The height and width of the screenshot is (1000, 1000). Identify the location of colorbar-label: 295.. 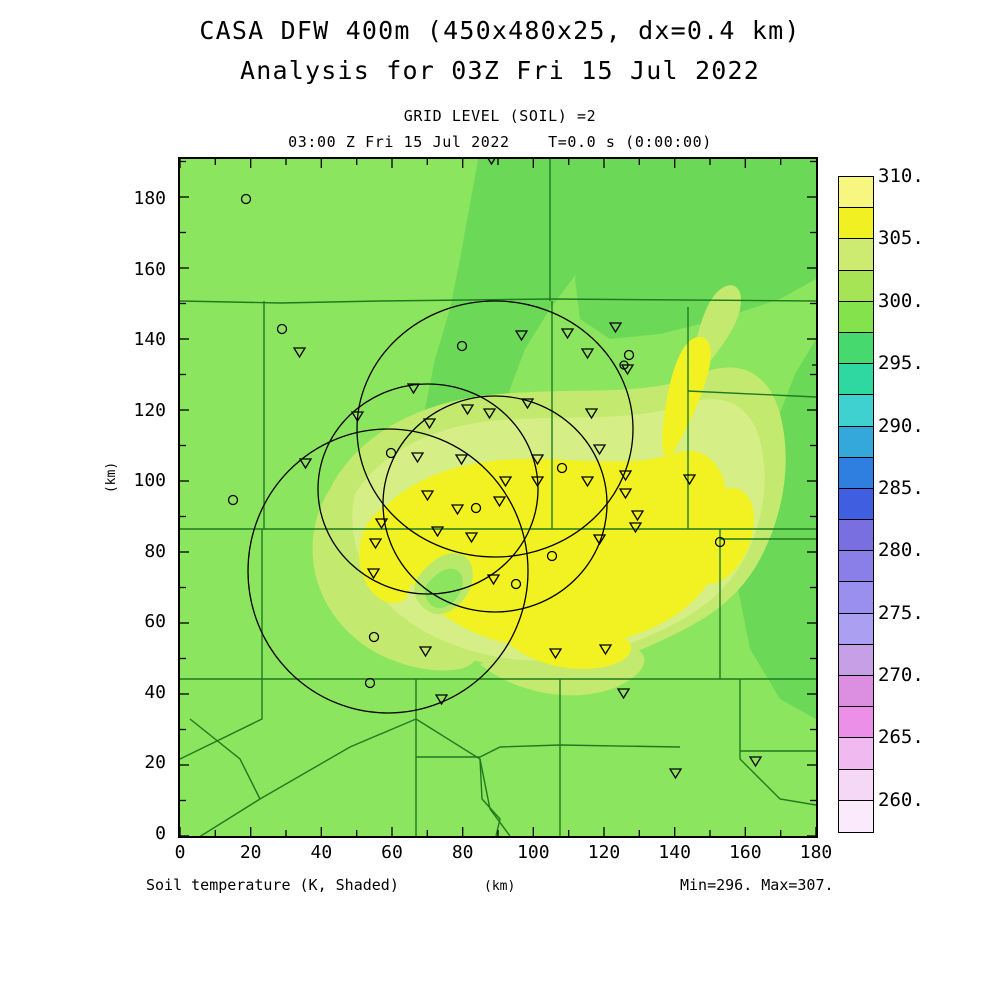
(901, 363).